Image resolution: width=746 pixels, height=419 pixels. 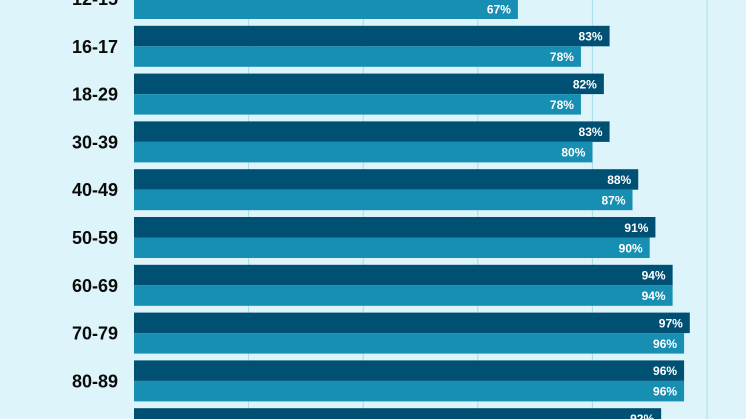 What do you see at coordinates (636, 228) in the screenshot?
I see `value-label: 91%` at bounding box center [636, 228].